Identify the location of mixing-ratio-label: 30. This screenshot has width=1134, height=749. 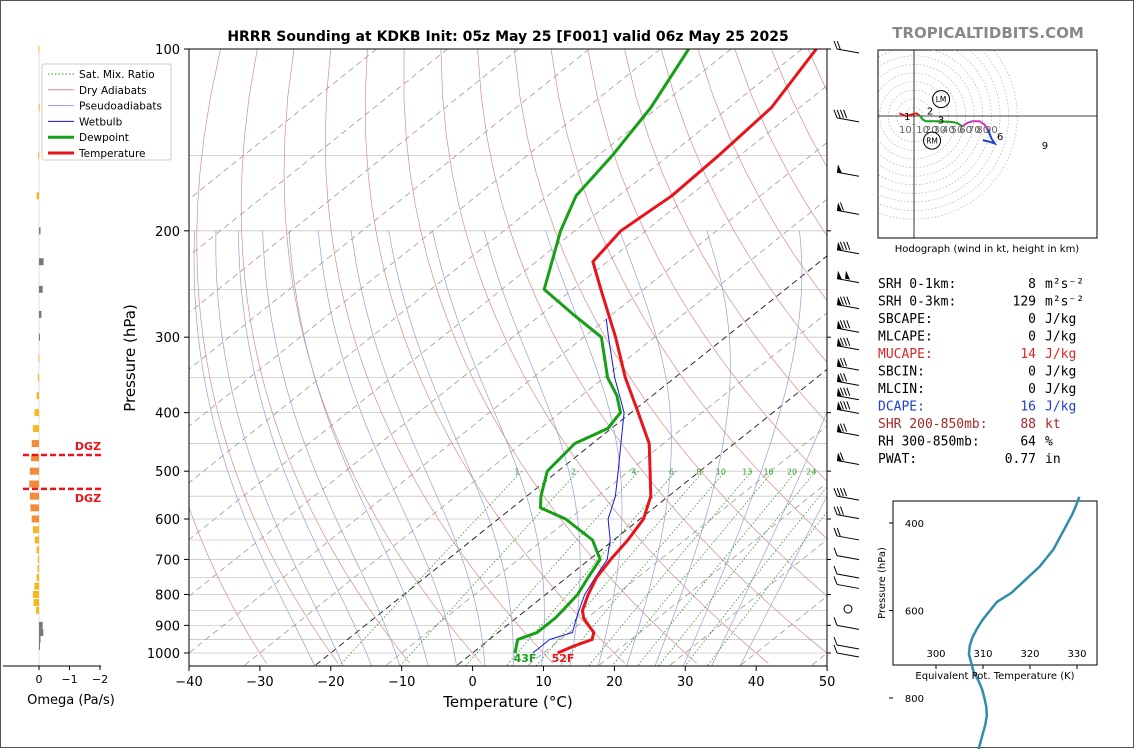
(835, 471).